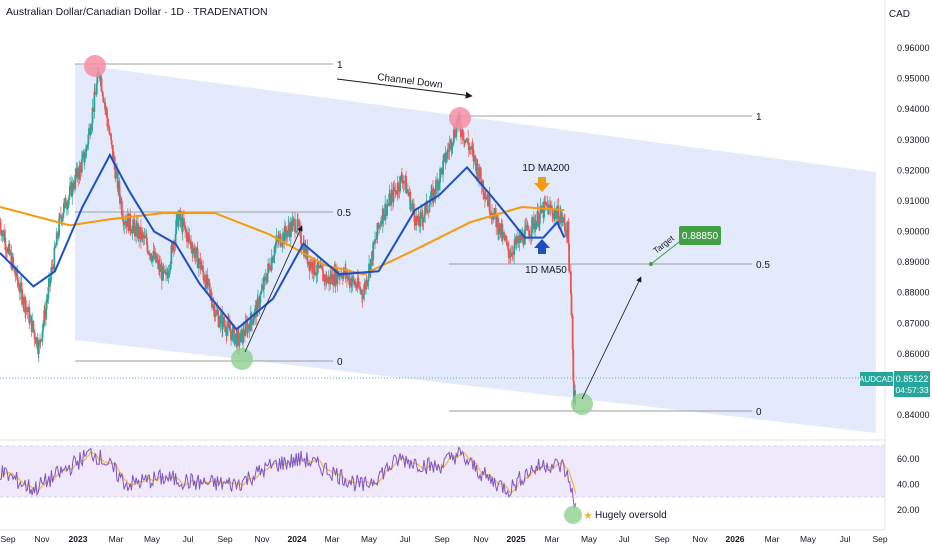 This screenshot has height=550, width=932. What do you see at coordinates (912, 379) in the screenshot?
I see `last-price-value: 0.85122` at bounding box center [912, 379].